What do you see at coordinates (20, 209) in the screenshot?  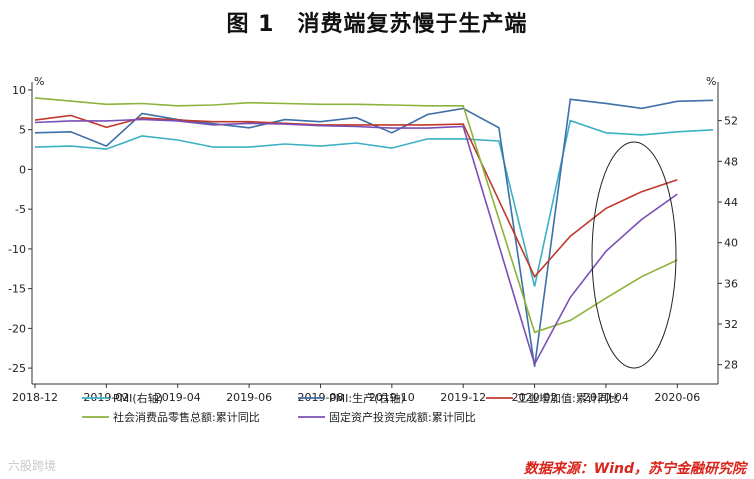 I see `left-tick-label: -5` at bounding box center [20, 209].